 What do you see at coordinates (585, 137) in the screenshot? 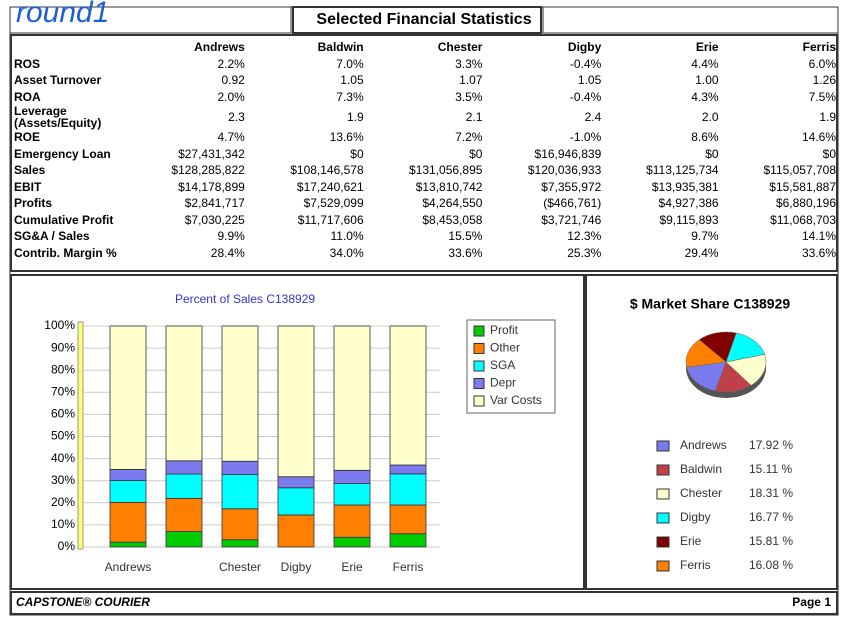
I see `cell: -1.0%` at bounding box center [585, 137].